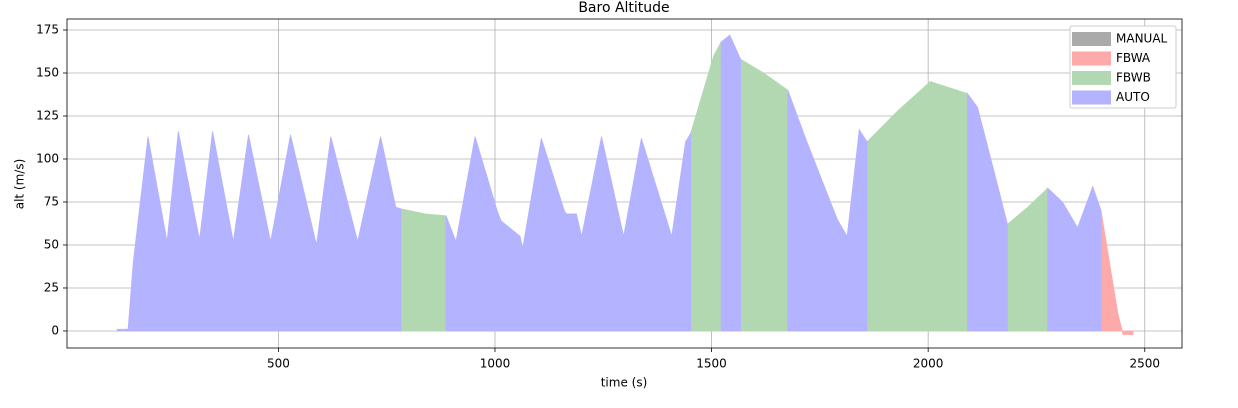 This screenshot has width=1238, height=408. What do you see at coordinates (1144, 364) in the screenshot?
I see `x-tick-label: 2500` at bounding box center [1144, 364].